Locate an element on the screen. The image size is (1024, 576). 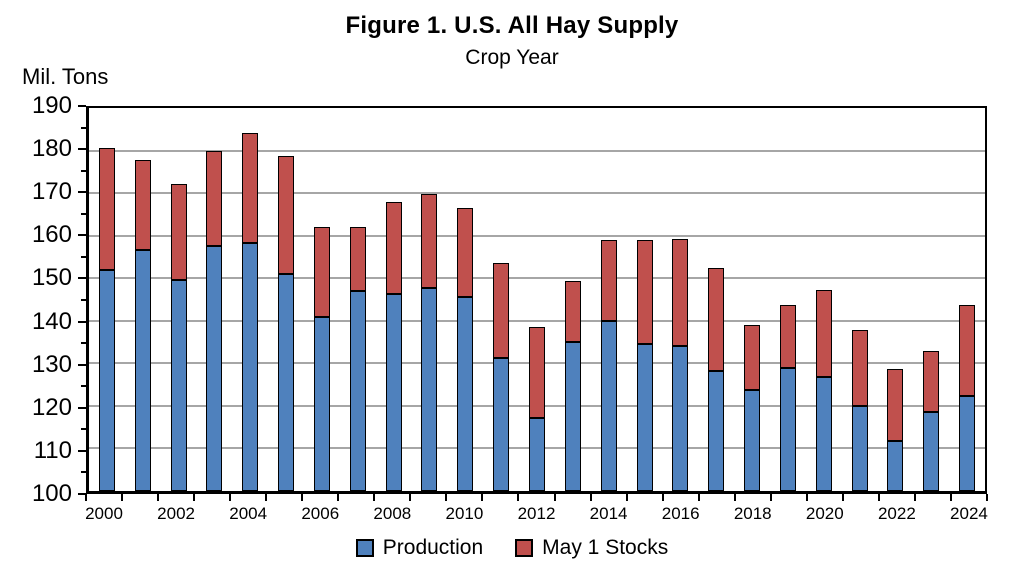
legend-label-production: Production is located at coordinates (433, 547).